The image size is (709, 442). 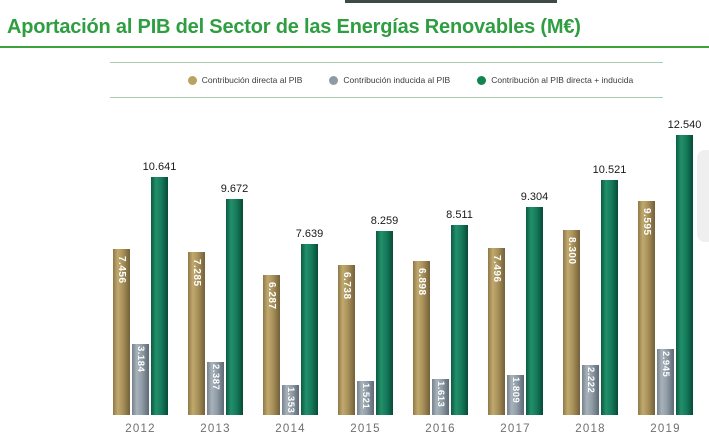 I want to click on top-edge-line, so click(x=451, y=1).